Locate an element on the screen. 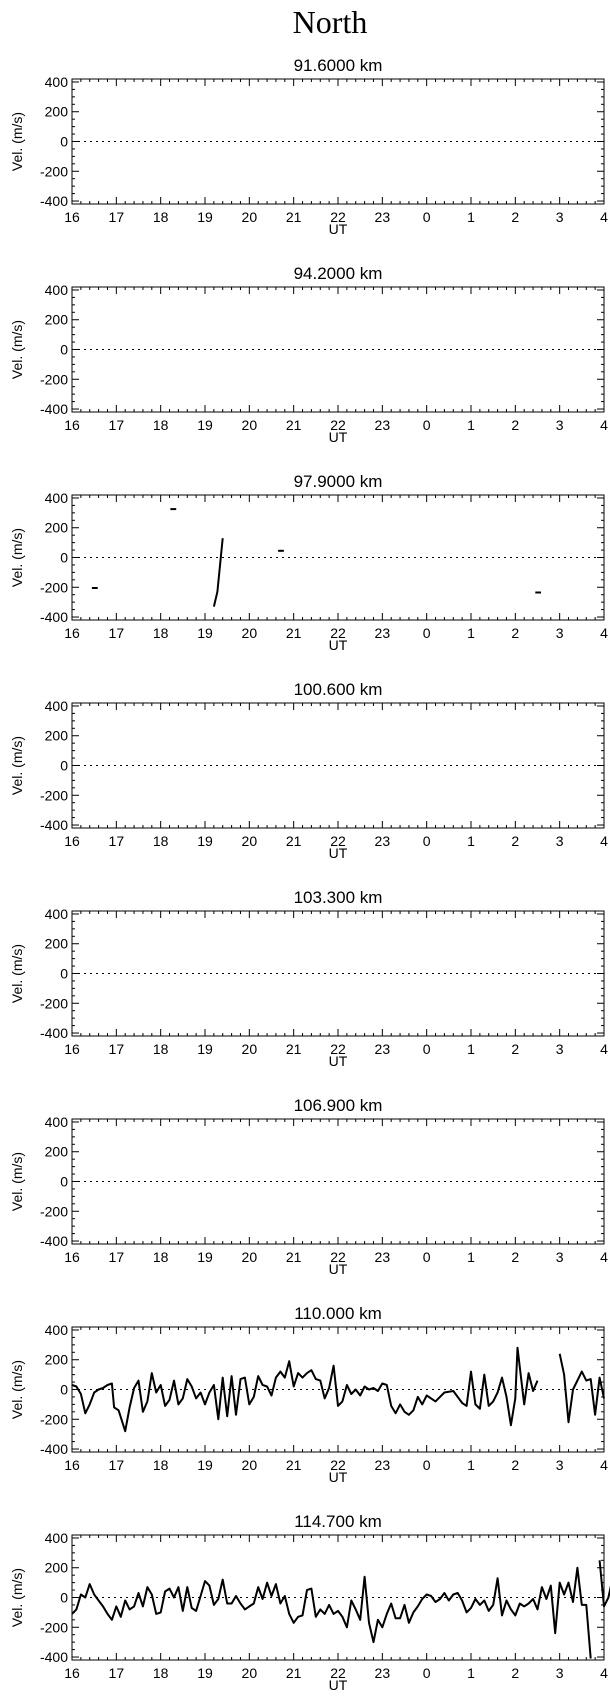 Image resolution: width=610 pixels, height=1699 pixels. panel-title: 94.2000 km is located at coordinates (338, 273).